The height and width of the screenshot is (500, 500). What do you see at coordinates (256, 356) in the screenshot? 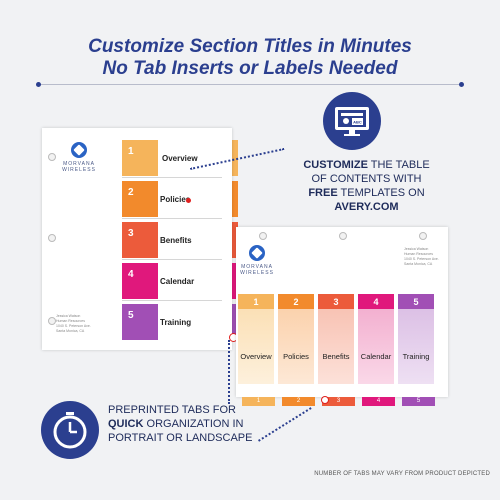
I see `column-title-1: Overview` at bounding box center [256, 356].